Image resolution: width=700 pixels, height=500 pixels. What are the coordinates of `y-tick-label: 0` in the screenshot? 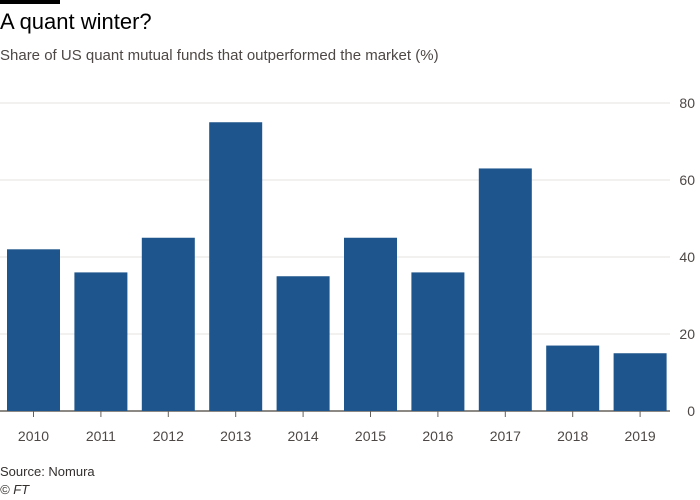 It's located at (691, 411).